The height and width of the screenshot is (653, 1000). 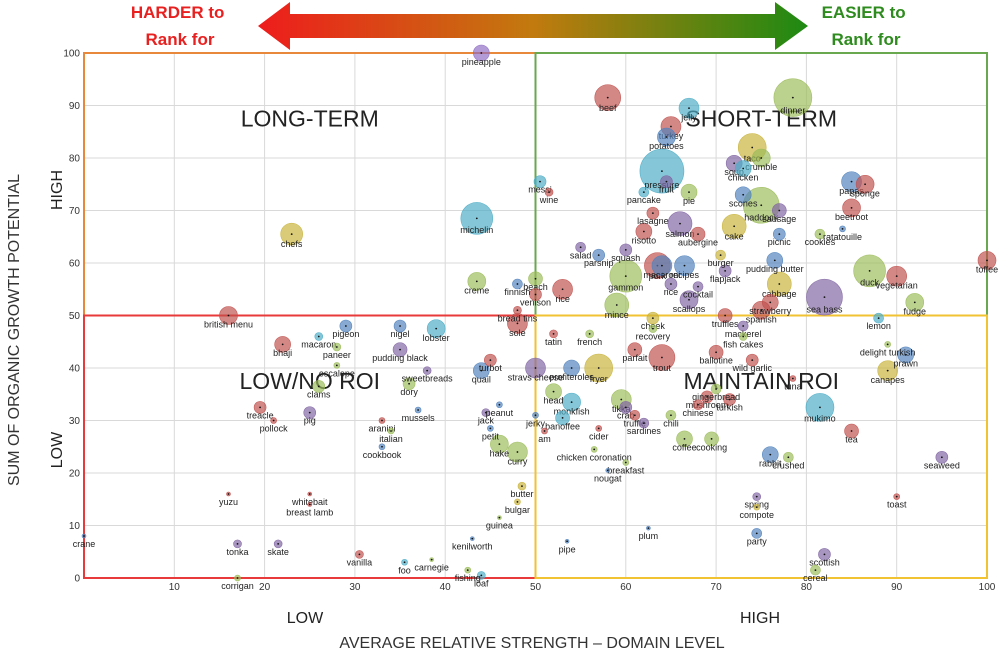 What do you see at coordinates (760, 618) in the screenshot?
I see `x-high-label: HIGH` at bounding box center [760, 618].